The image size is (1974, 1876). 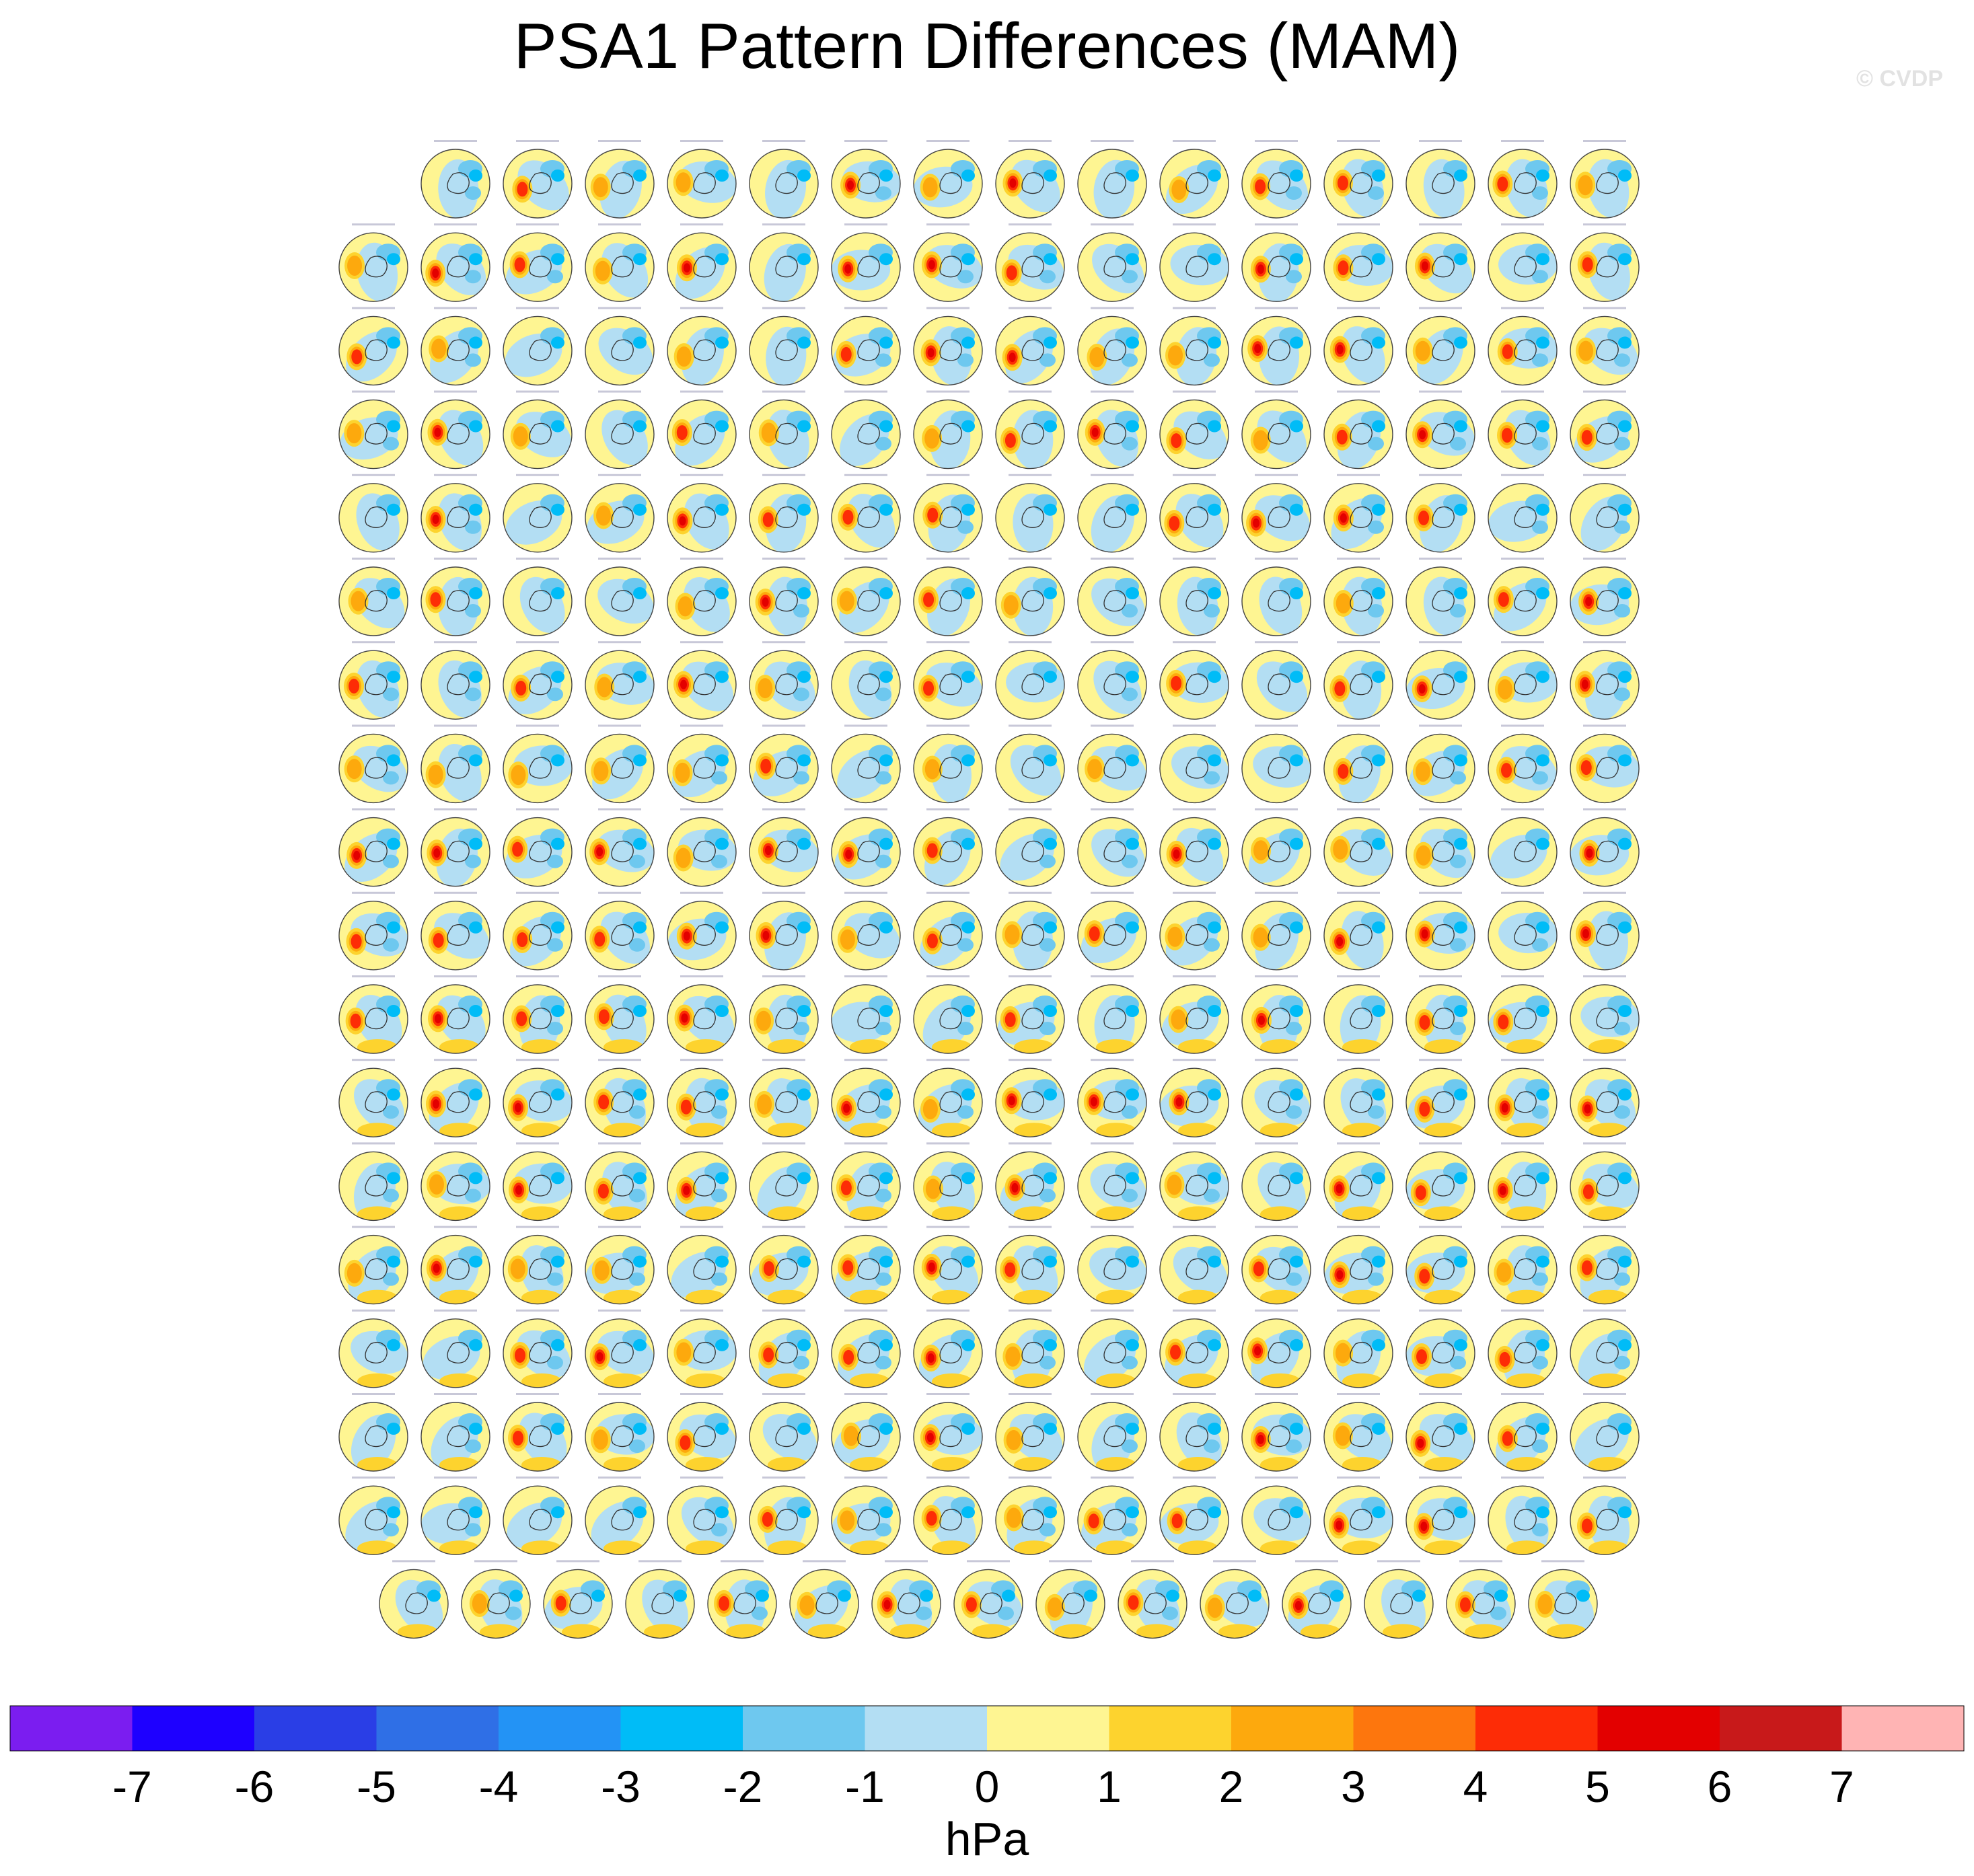 I want to click on colorbar-tick-label: 6, so click(x=1720, y=1787).